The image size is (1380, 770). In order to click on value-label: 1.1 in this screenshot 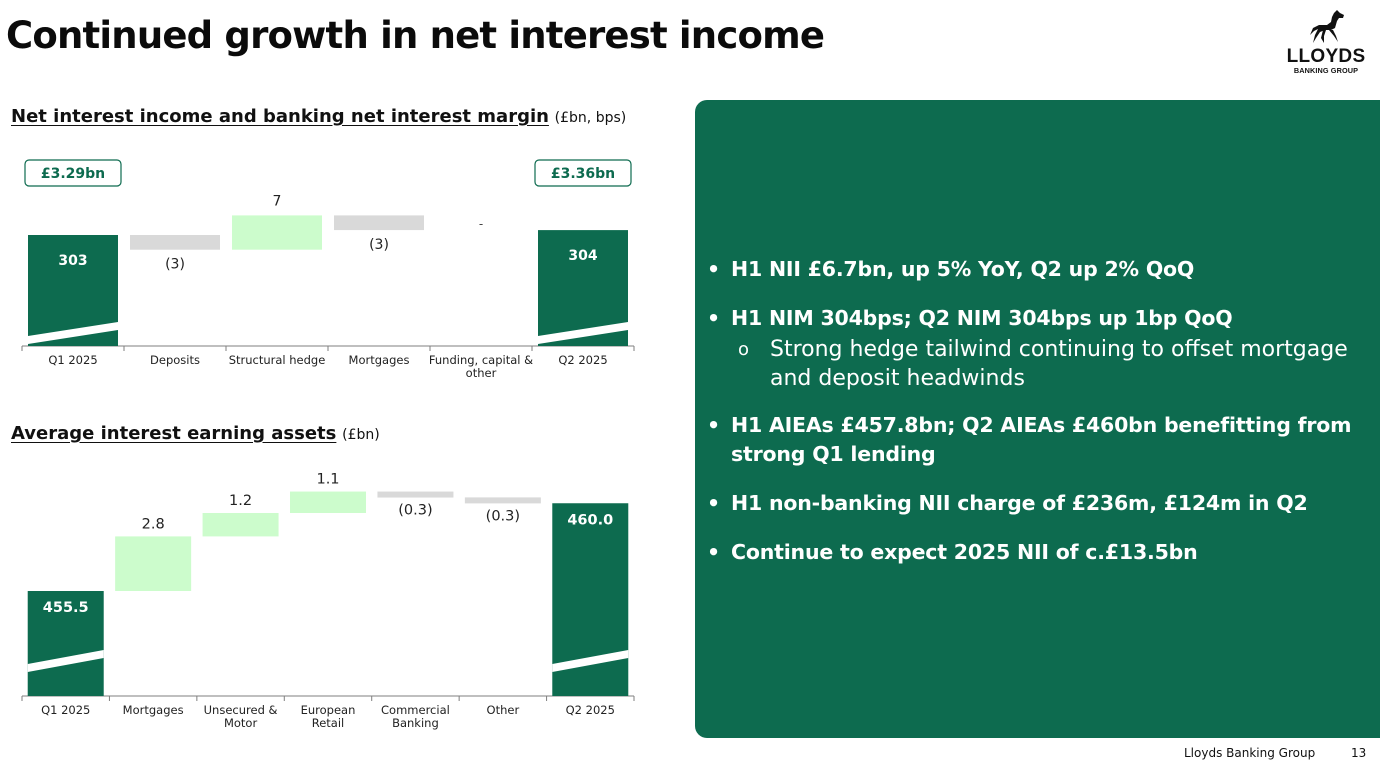, I will do `click(327, 480)`.